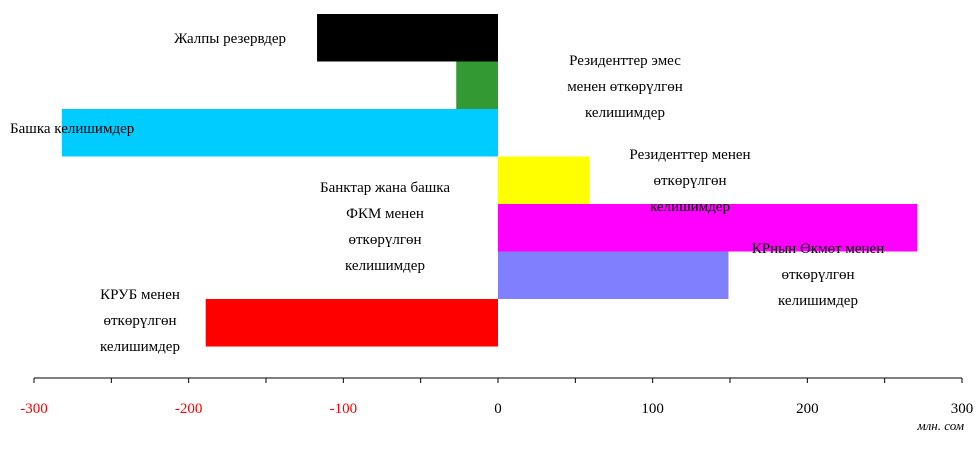 The width and height of the screenshot is (978, 460). I want to click on x-tick-label: -300, so click(34, 409).